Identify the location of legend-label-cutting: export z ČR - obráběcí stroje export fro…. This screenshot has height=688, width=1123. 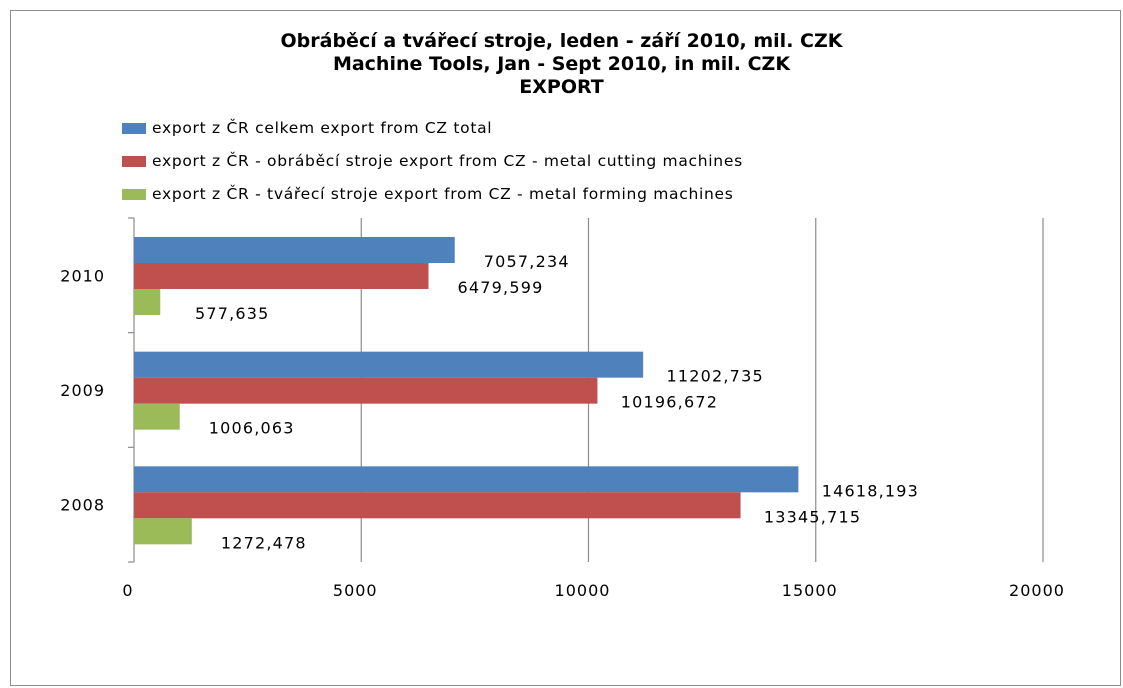
(447, 161).